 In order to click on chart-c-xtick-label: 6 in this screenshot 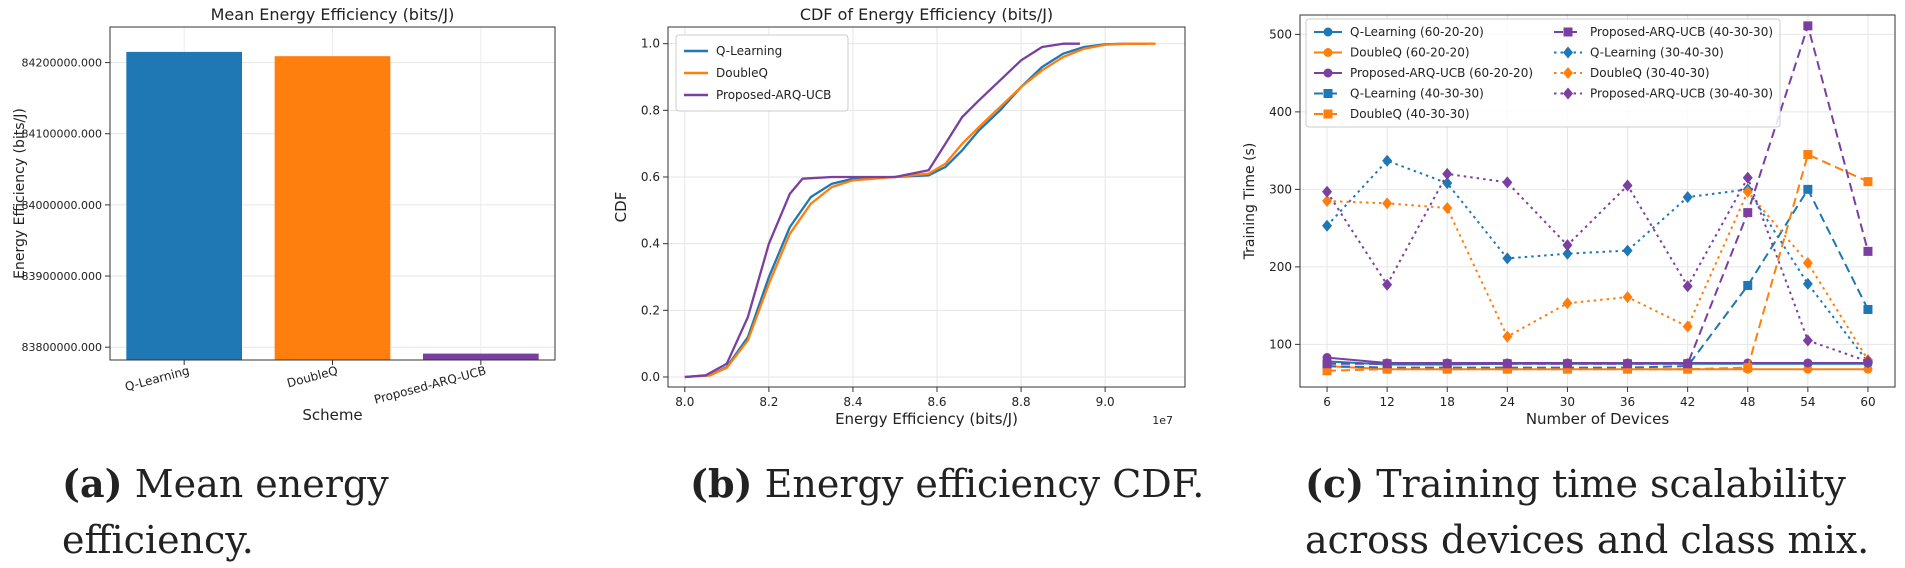, I will do `click(1327, 402)`.